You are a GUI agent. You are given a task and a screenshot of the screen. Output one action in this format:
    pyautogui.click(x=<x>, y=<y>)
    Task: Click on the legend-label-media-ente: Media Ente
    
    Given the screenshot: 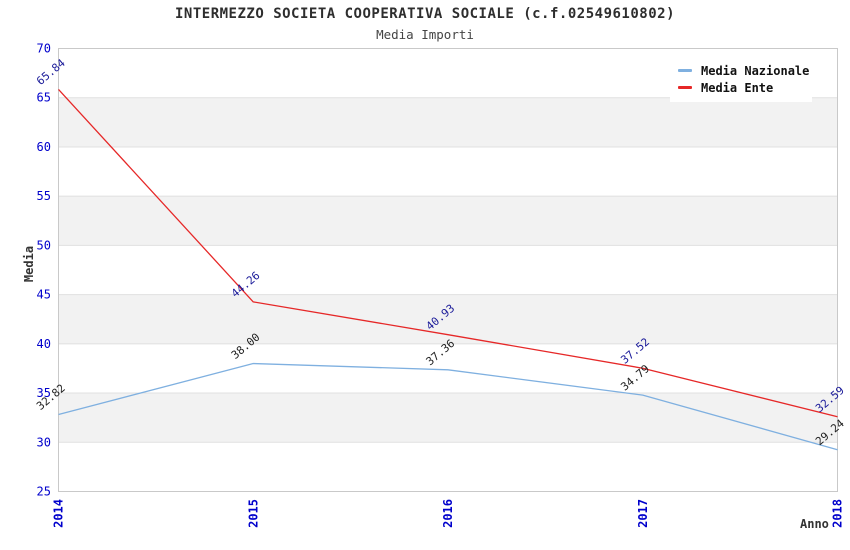 What is the action you would take?
    pyautogui.click(x=737, y=87)
    